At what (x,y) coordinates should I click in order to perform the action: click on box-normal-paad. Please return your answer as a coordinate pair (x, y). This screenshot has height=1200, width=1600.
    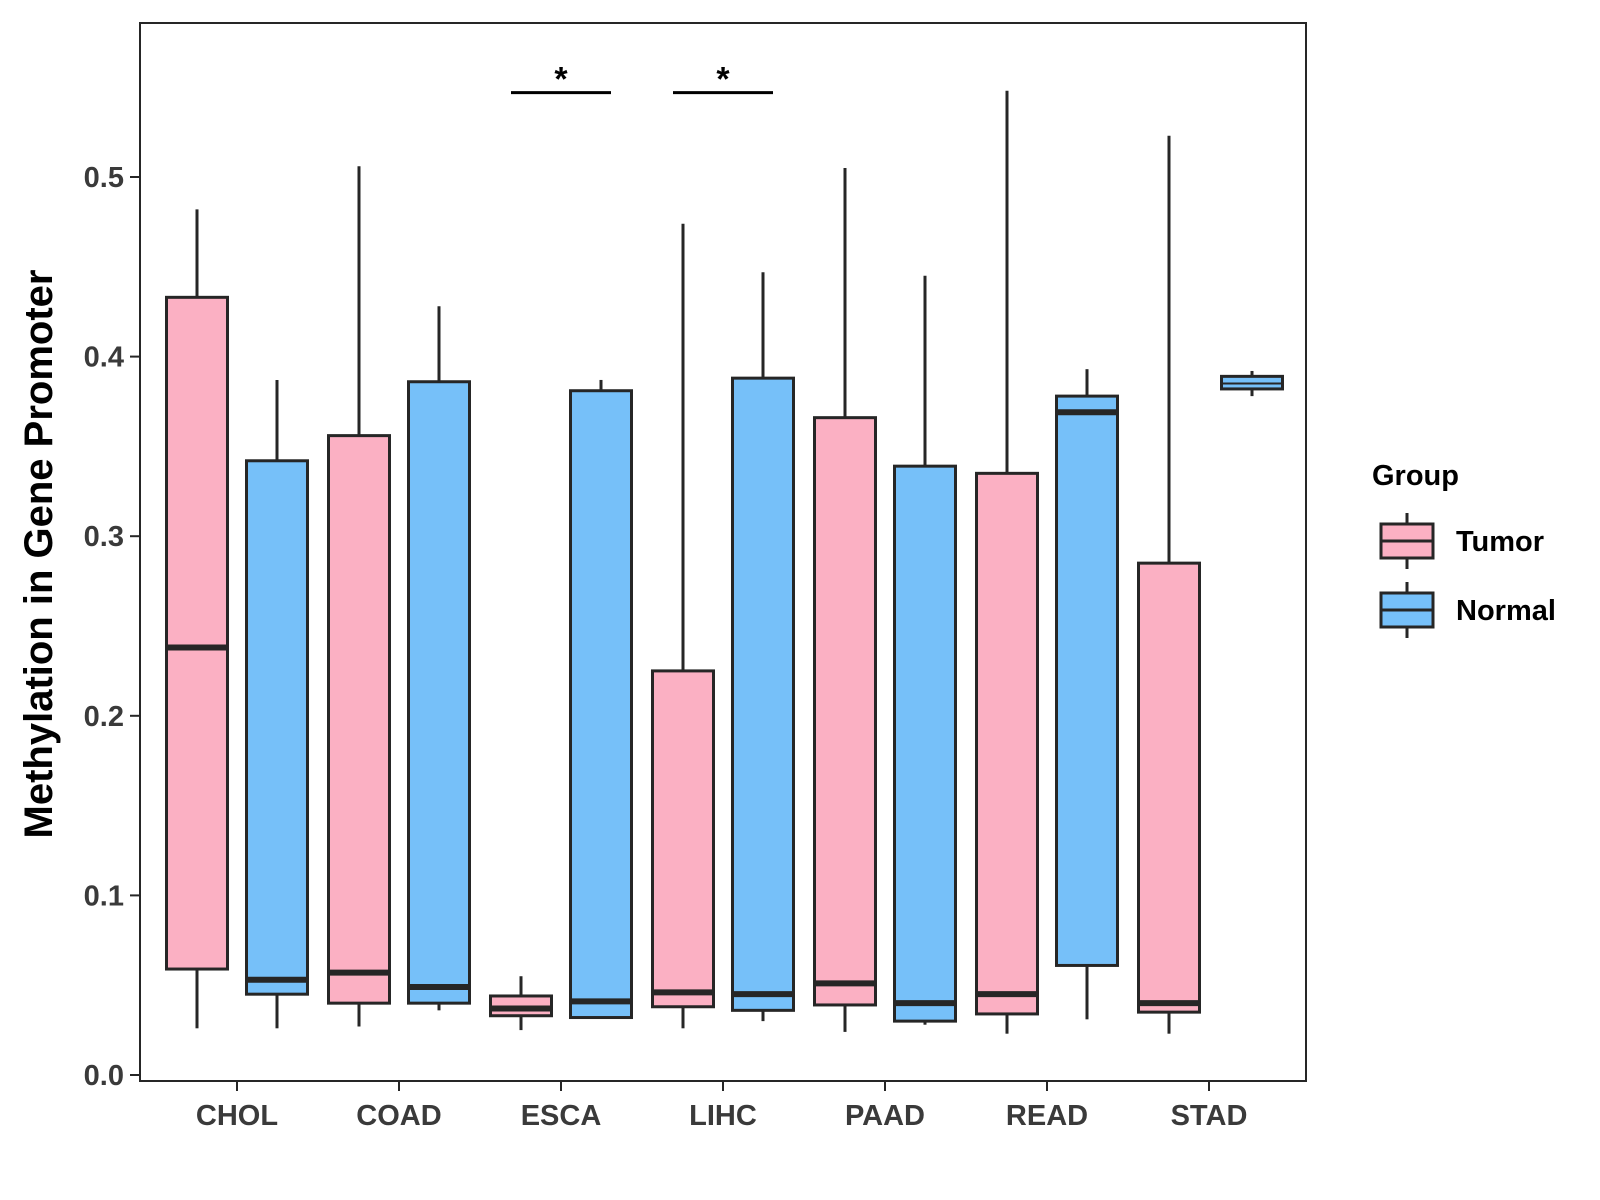
    Looking at the image, I should click on (925, 650).